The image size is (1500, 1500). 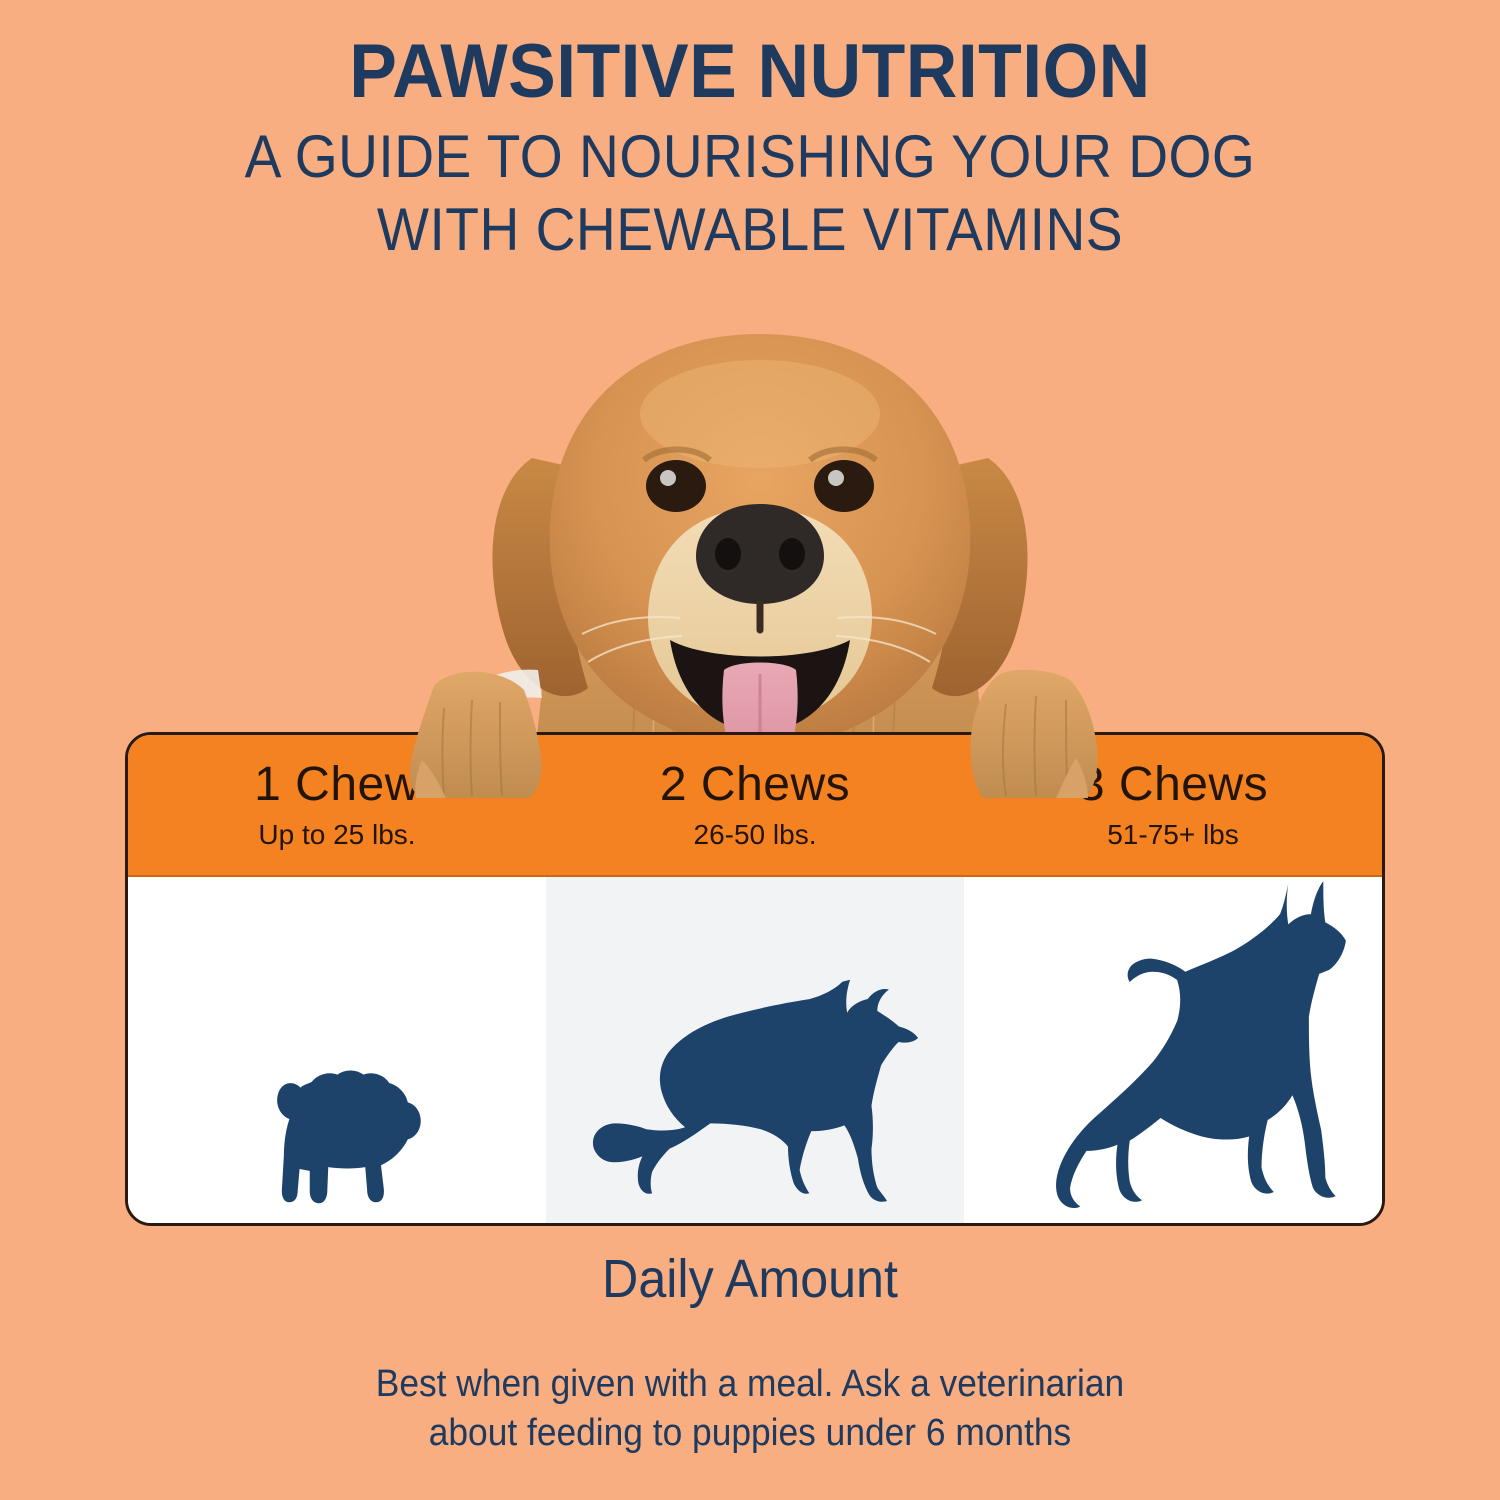 I want to click on pug-silhouette, so click(x=348, y=1136).